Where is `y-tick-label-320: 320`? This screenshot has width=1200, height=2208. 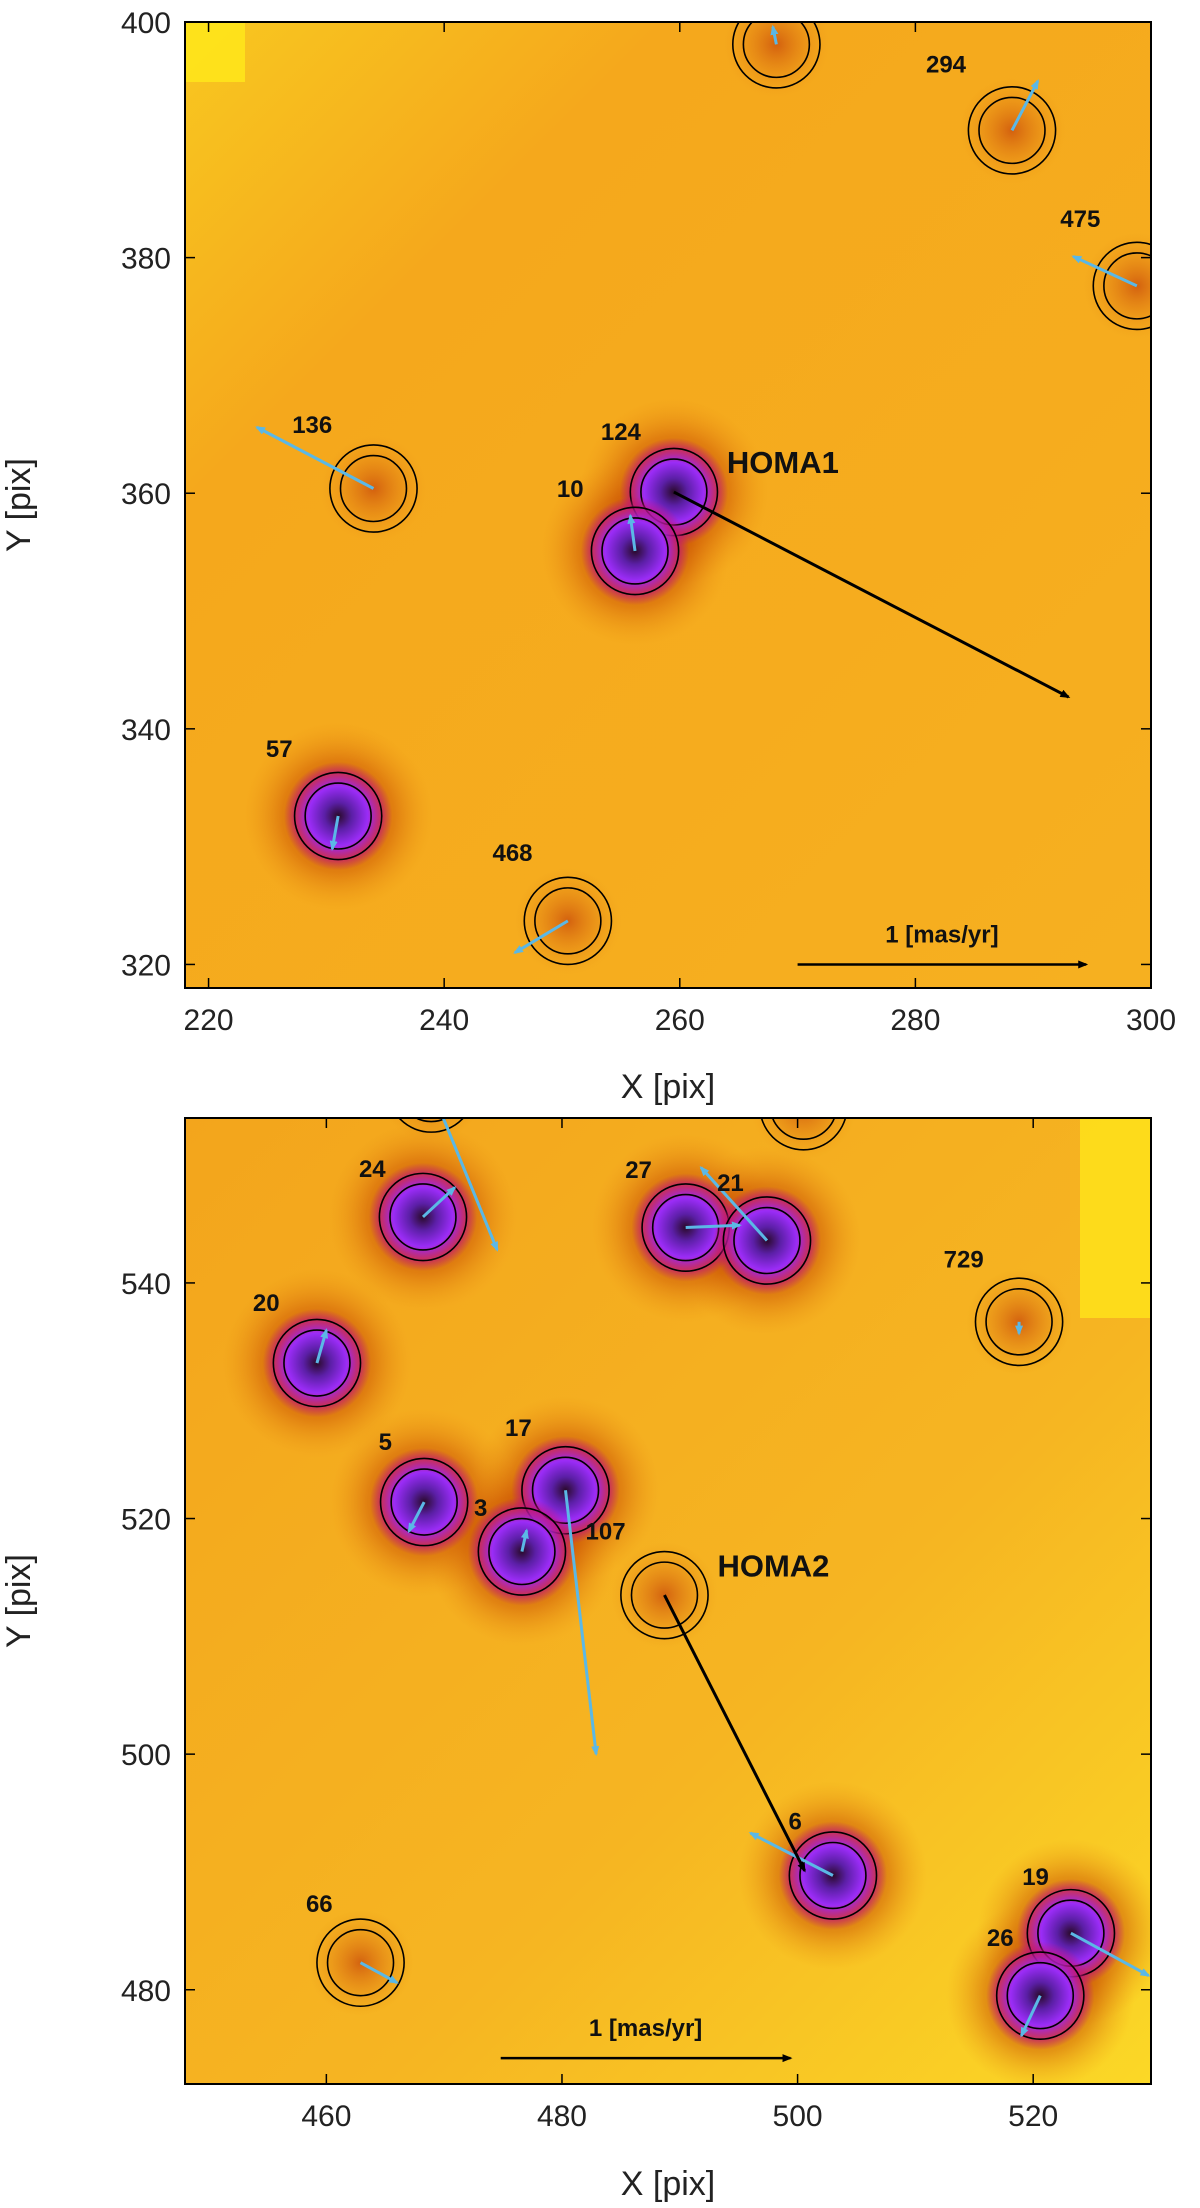 y-tick-label-320: 320 is located at coordinates (146, 965).